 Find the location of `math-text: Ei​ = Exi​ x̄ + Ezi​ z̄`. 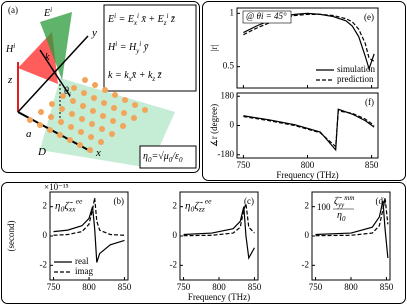

math-text: Ei​ = Exi​ x̄ + Ezi​ z̄ is located at coordinates (141, 19).